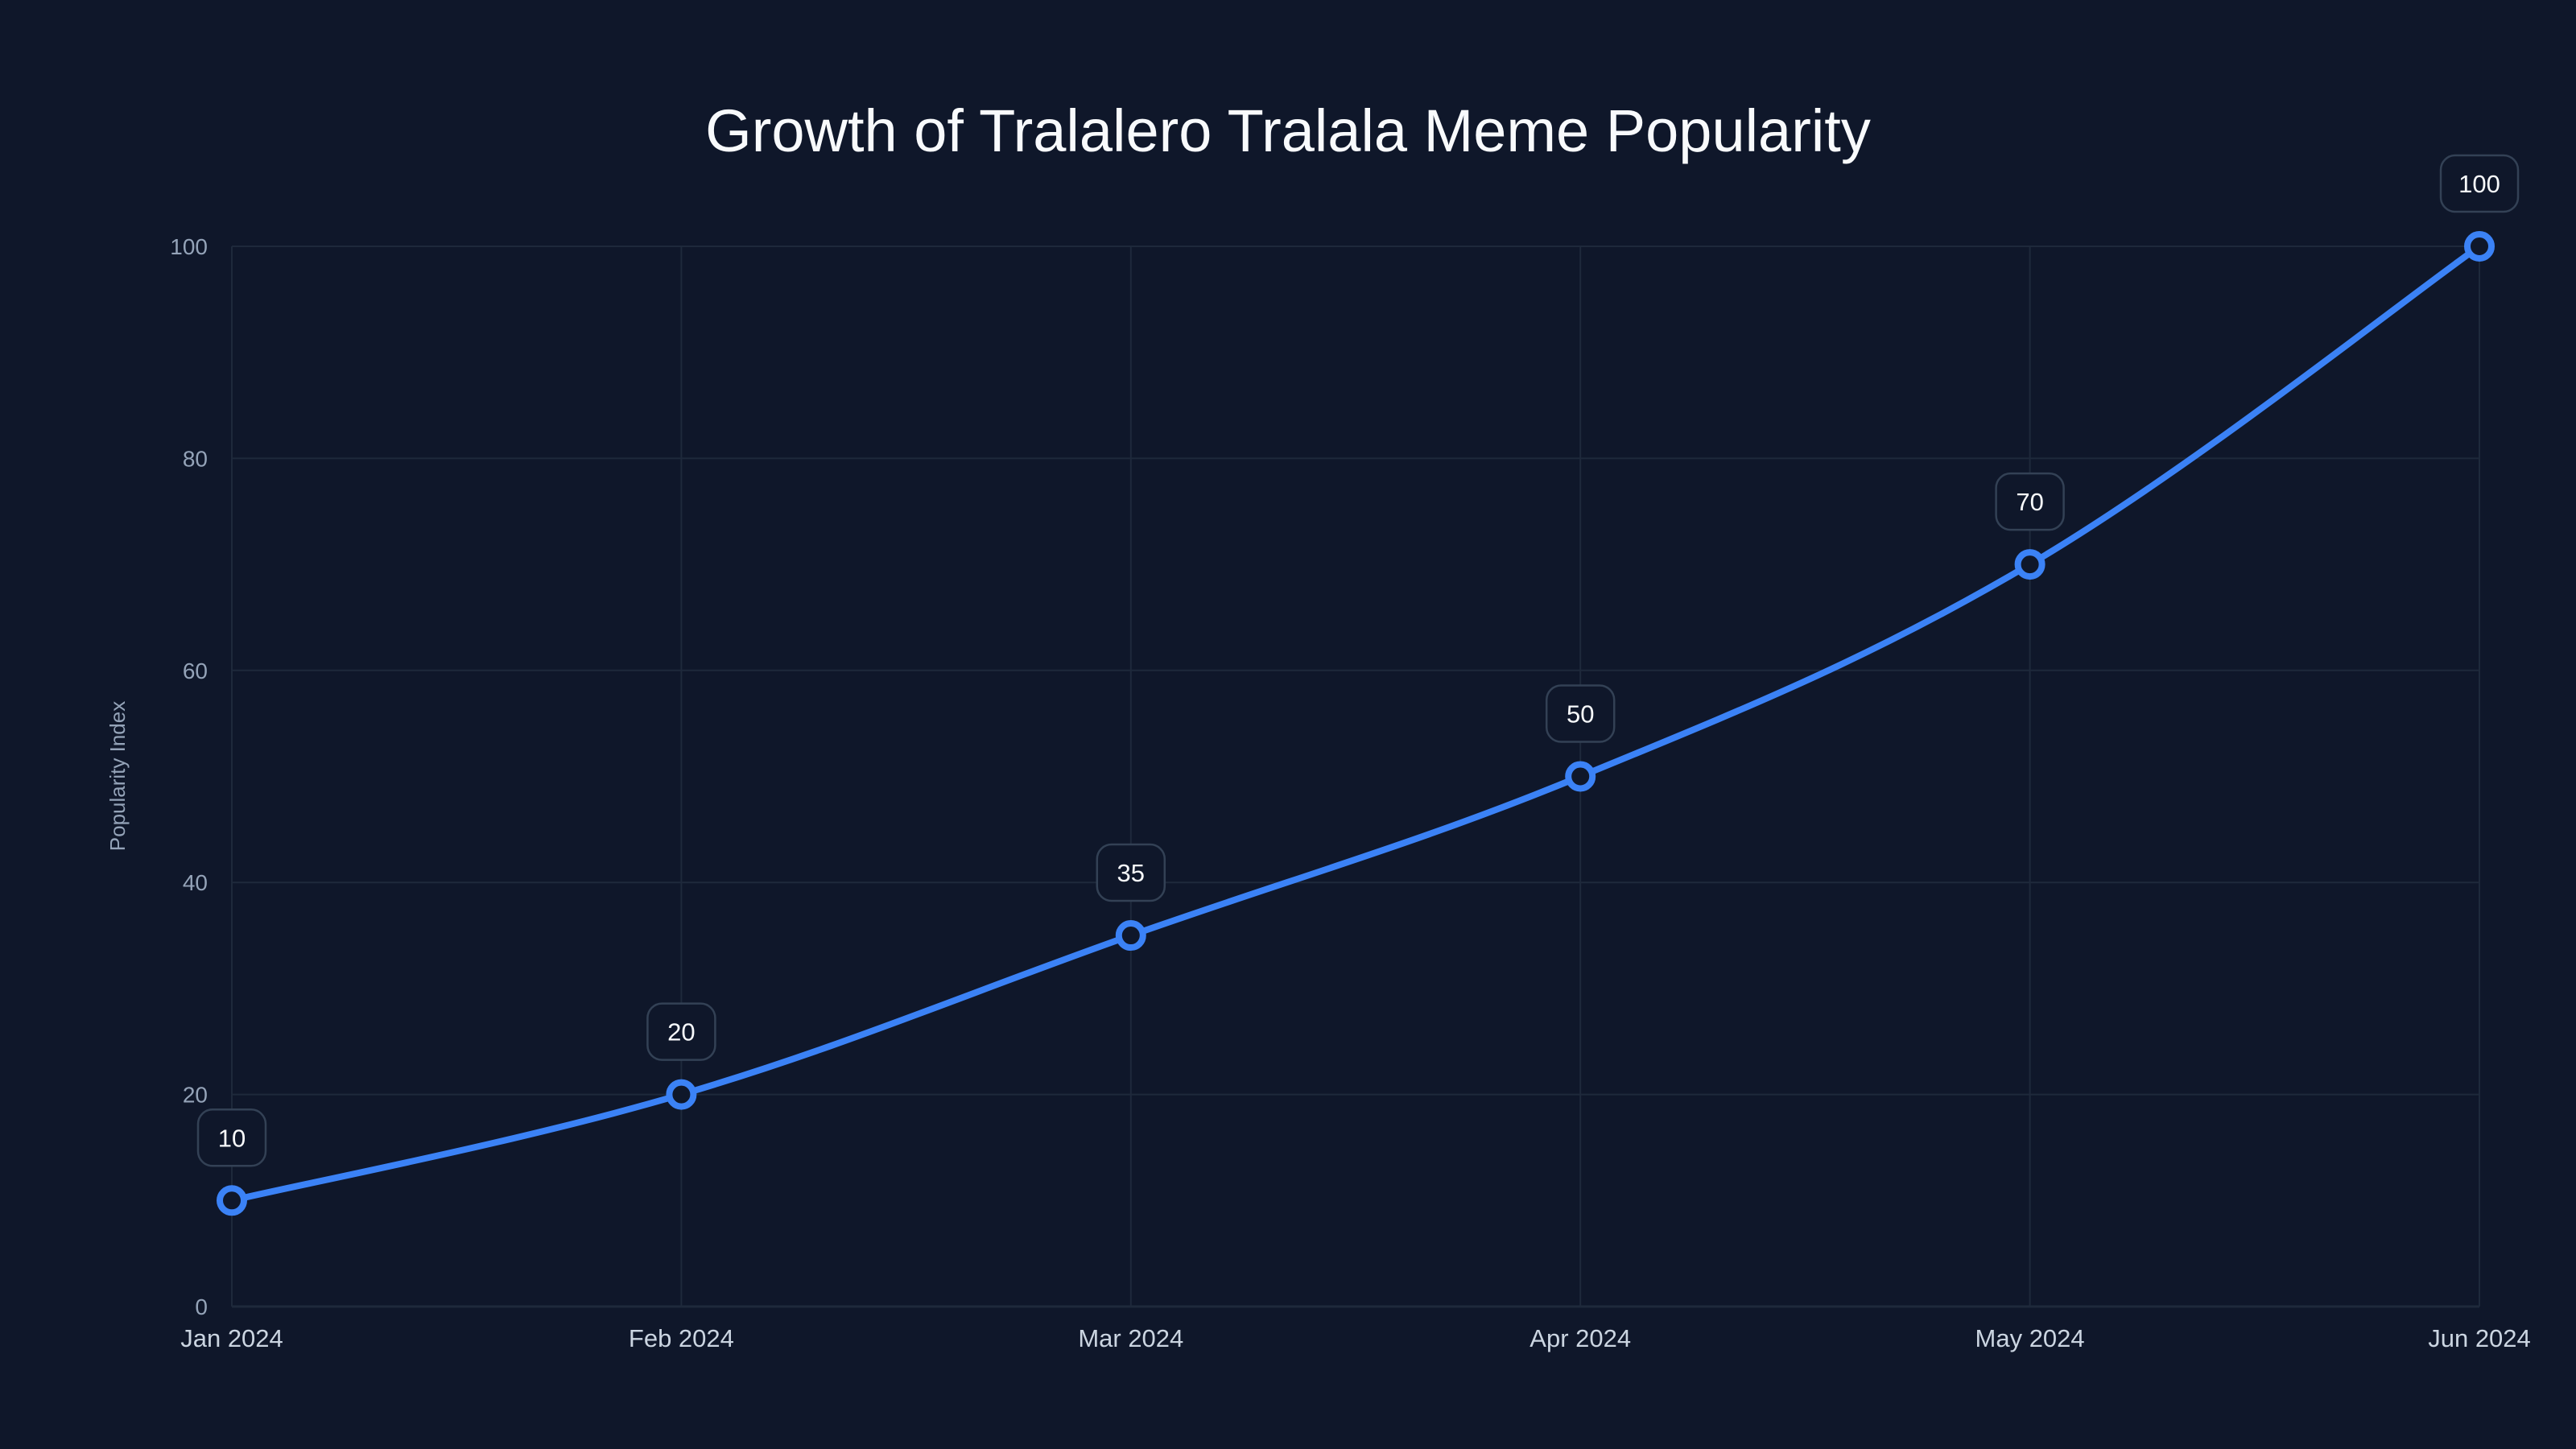  Describe the element at coordinates (201, 1306) in the screenshot. I see `y-tick-label: 0` at that location.